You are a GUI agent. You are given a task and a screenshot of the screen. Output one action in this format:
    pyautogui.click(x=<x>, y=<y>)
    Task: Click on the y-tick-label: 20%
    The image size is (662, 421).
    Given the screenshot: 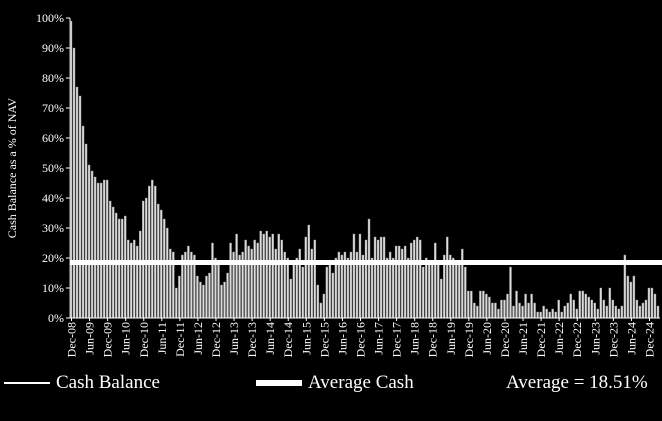 What is the action you would take?
    pyautogui.click(x=53, y=258)
    